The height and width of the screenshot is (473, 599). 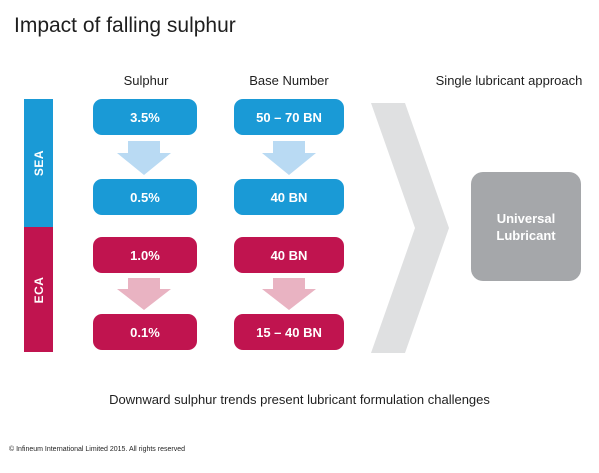 I want to click on universal-lubricant-line2: Lubricant, so click(x=526, y=235).